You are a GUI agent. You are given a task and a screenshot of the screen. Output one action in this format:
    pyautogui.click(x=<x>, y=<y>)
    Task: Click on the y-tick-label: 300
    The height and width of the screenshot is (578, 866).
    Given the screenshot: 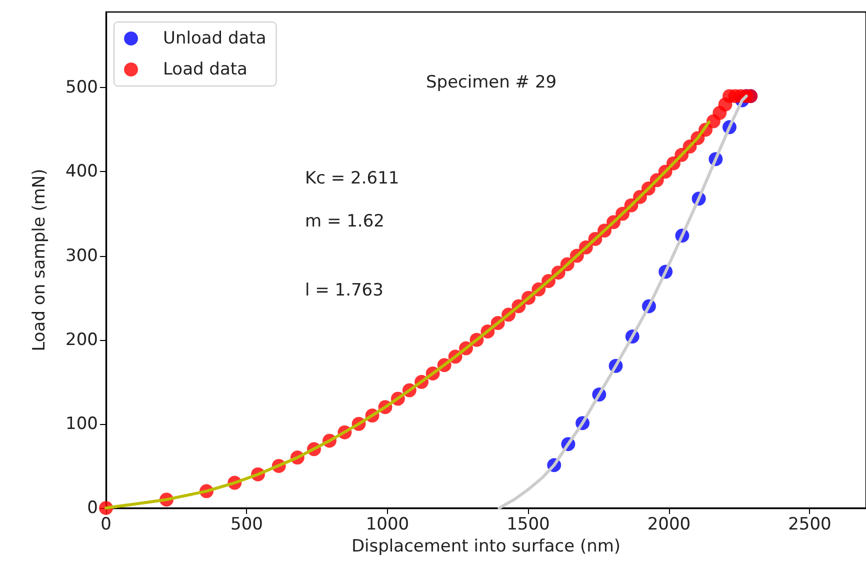 What is the action you would take?
    pyautogui.click(x=82, y=256)
    